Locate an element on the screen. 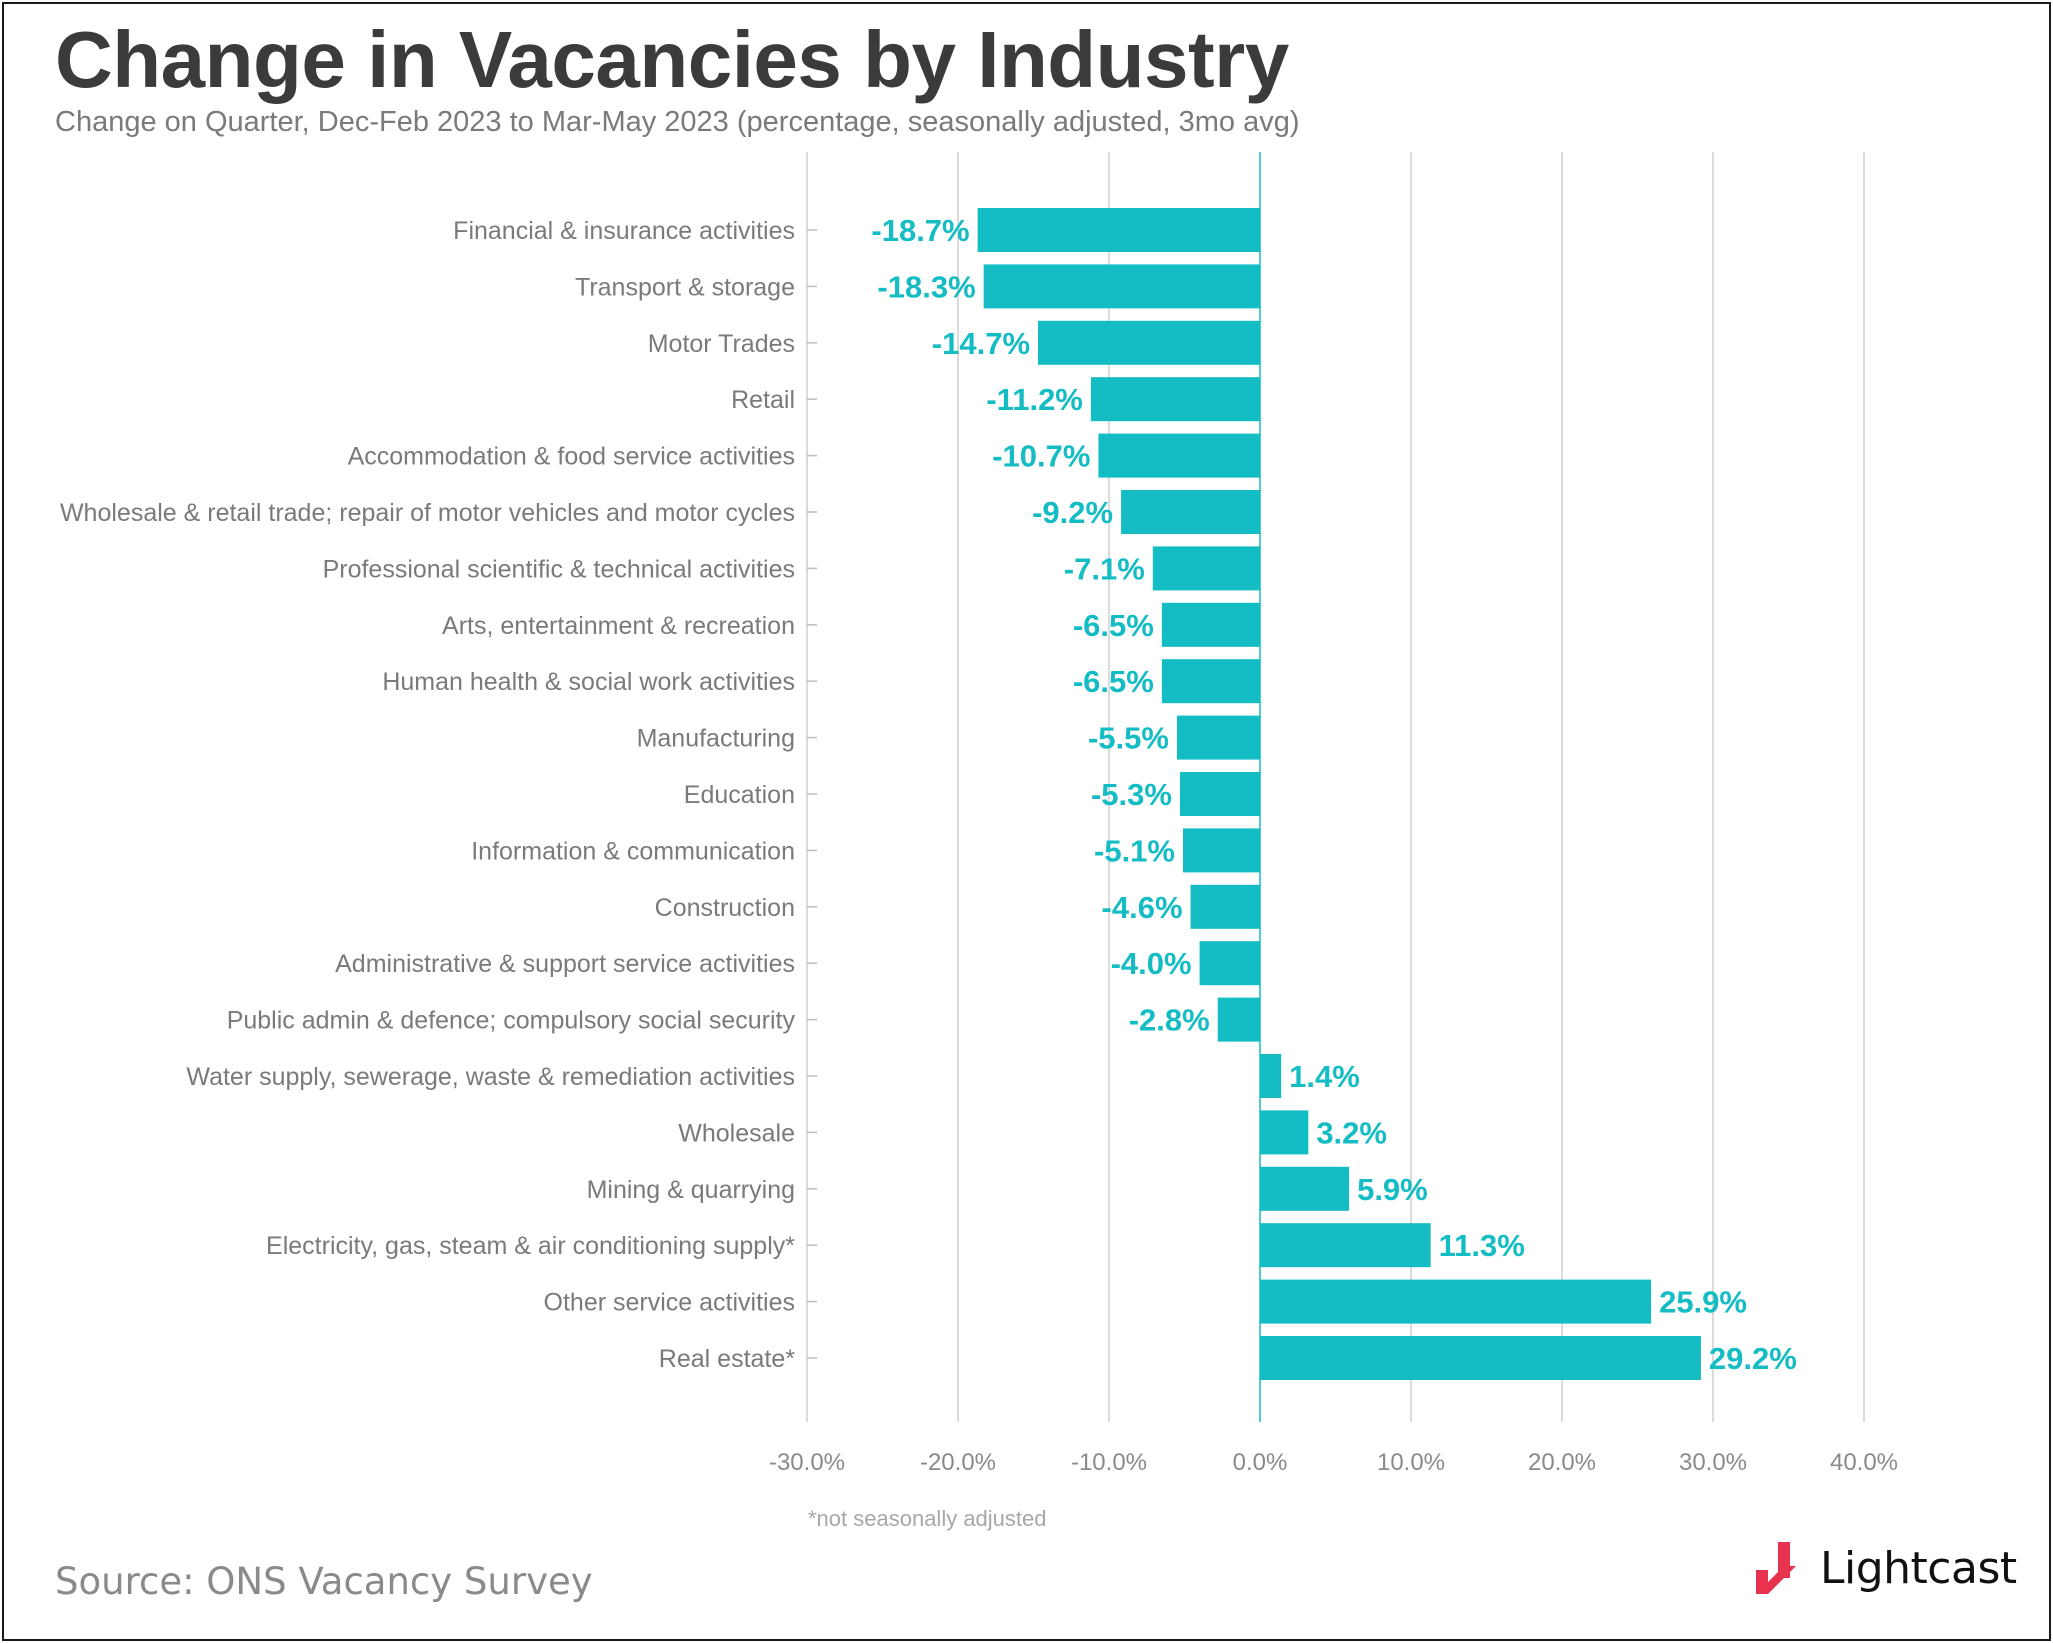 This screenshot has width=2053, height=1643. x-tick-label: 20.0% is located at coordinates (1562, 1462).